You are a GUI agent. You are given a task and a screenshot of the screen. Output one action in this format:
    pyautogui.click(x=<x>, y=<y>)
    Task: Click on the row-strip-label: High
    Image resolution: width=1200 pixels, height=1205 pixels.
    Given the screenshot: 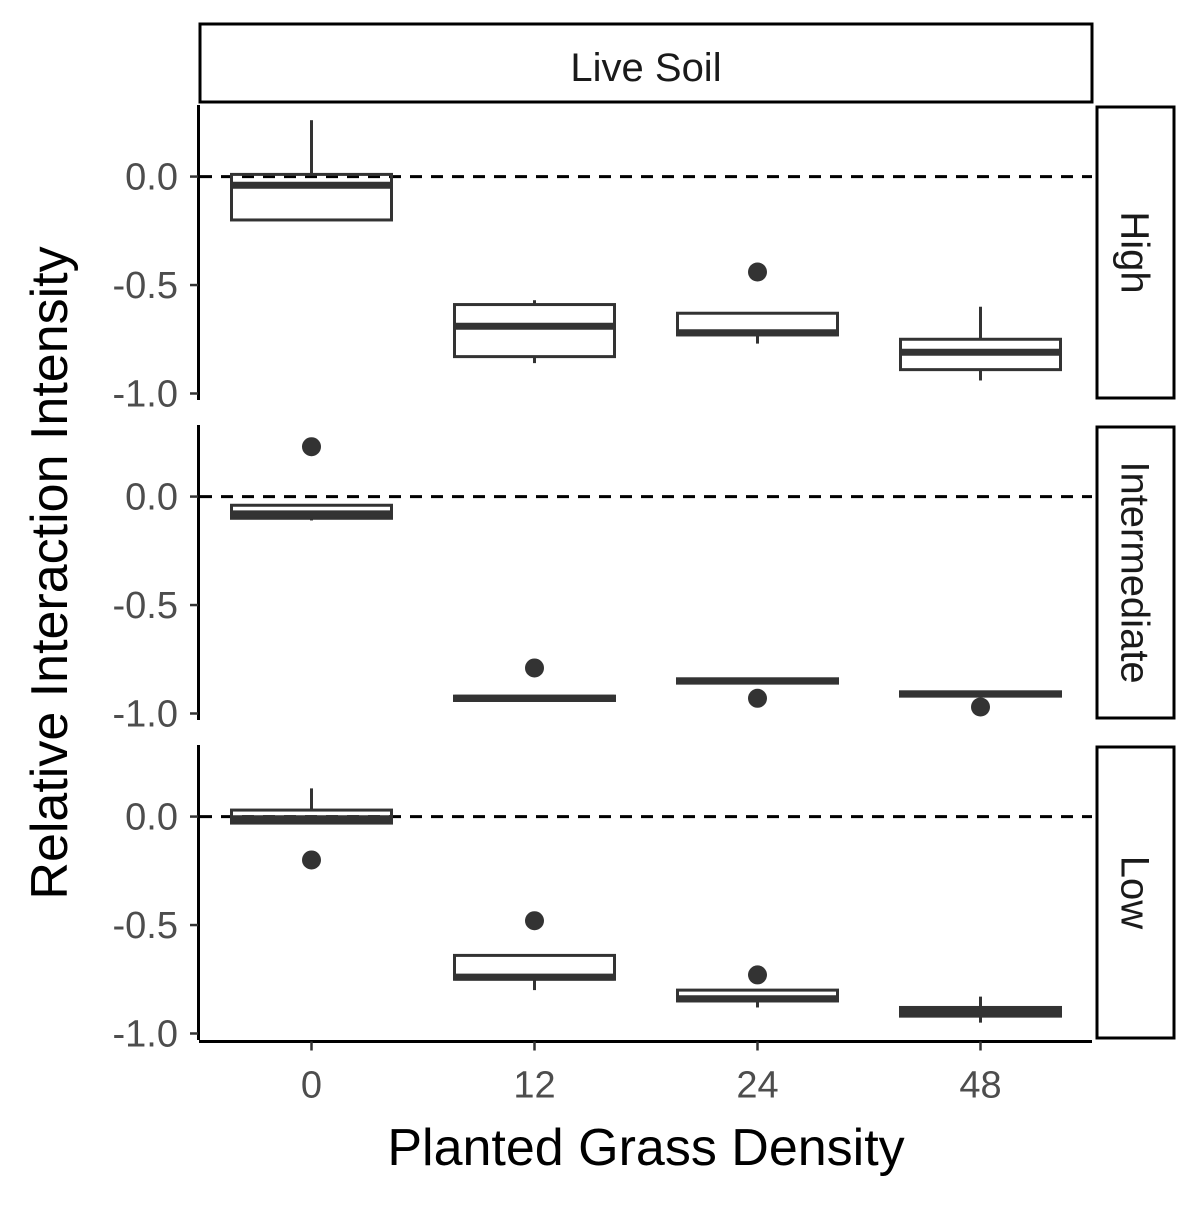 What is the action you would take?
    pyautogui.click(x=1135, y=252)
    